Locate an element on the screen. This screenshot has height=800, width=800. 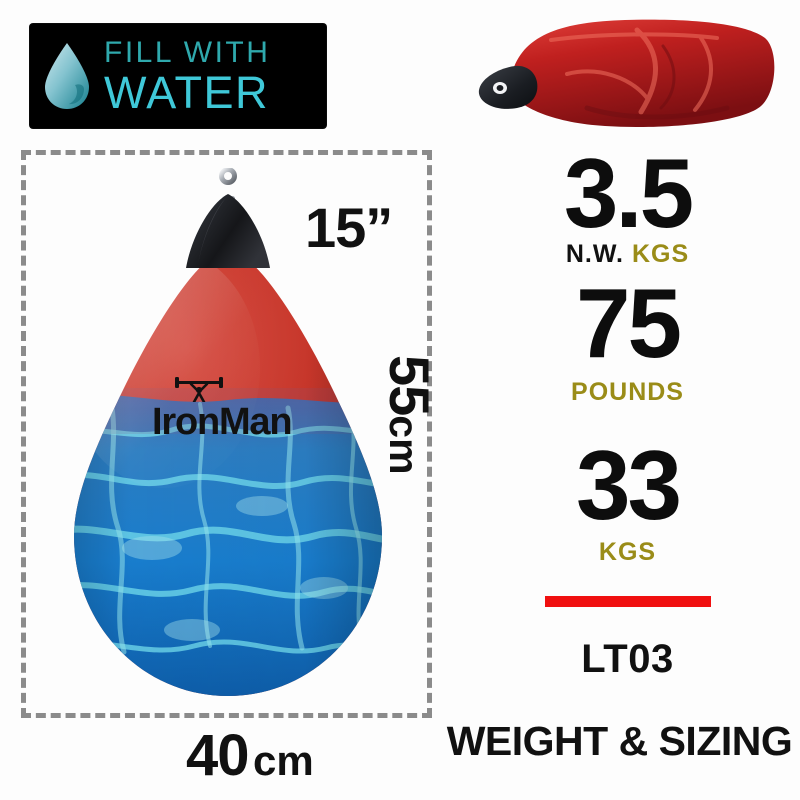
width-cm-unit: cm is located at coordinates (283, 760).